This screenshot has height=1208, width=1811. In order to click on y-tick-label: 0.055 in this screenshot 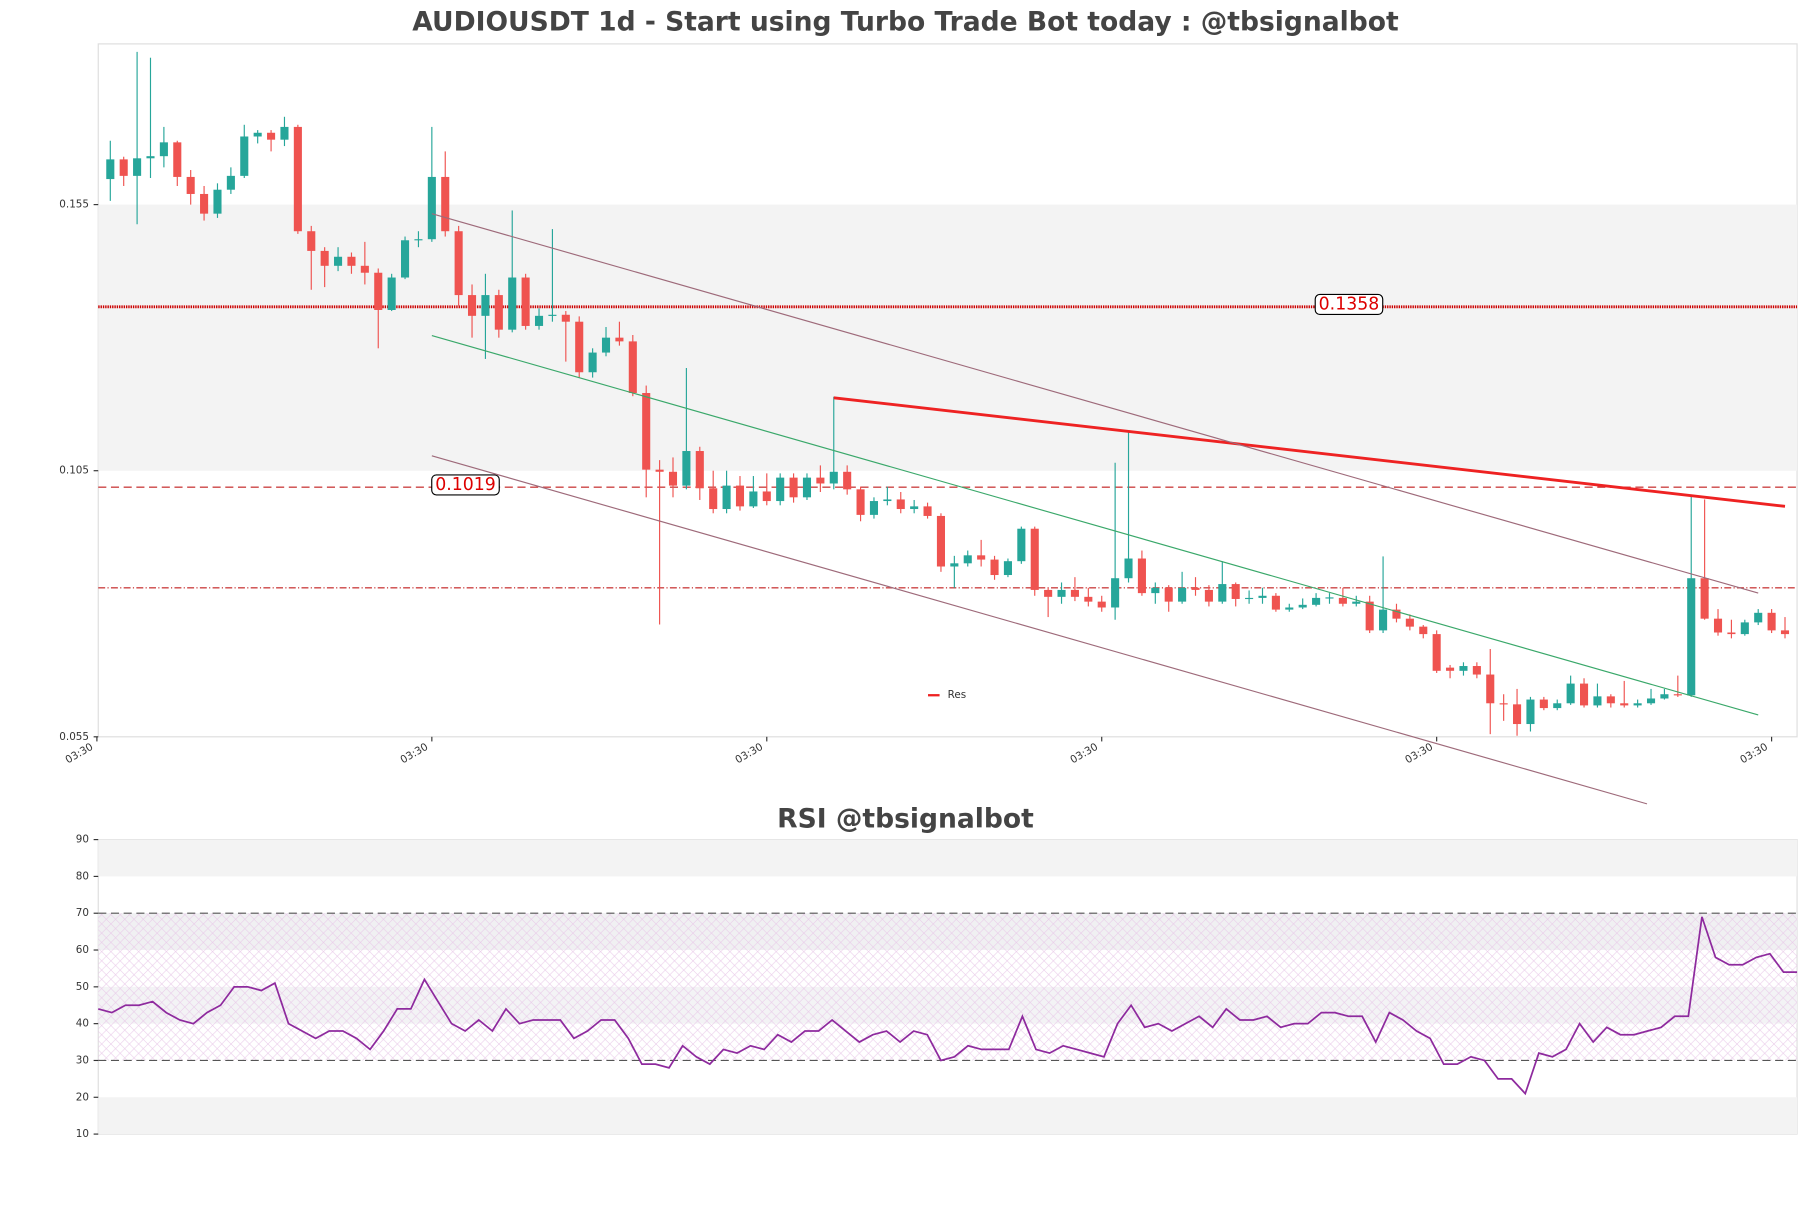, I will do `click(74, 737)`.